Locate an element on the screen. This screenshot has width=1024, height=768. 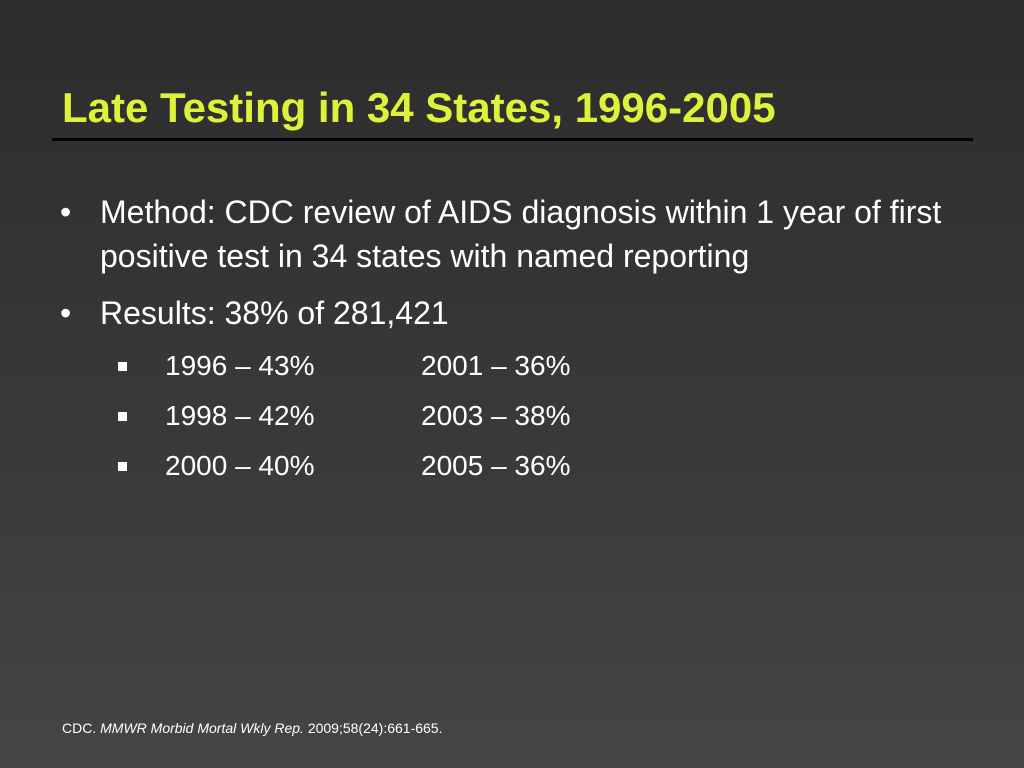
citation-details: 2009;58(24):661-665. is located at coordinates (375, 728).